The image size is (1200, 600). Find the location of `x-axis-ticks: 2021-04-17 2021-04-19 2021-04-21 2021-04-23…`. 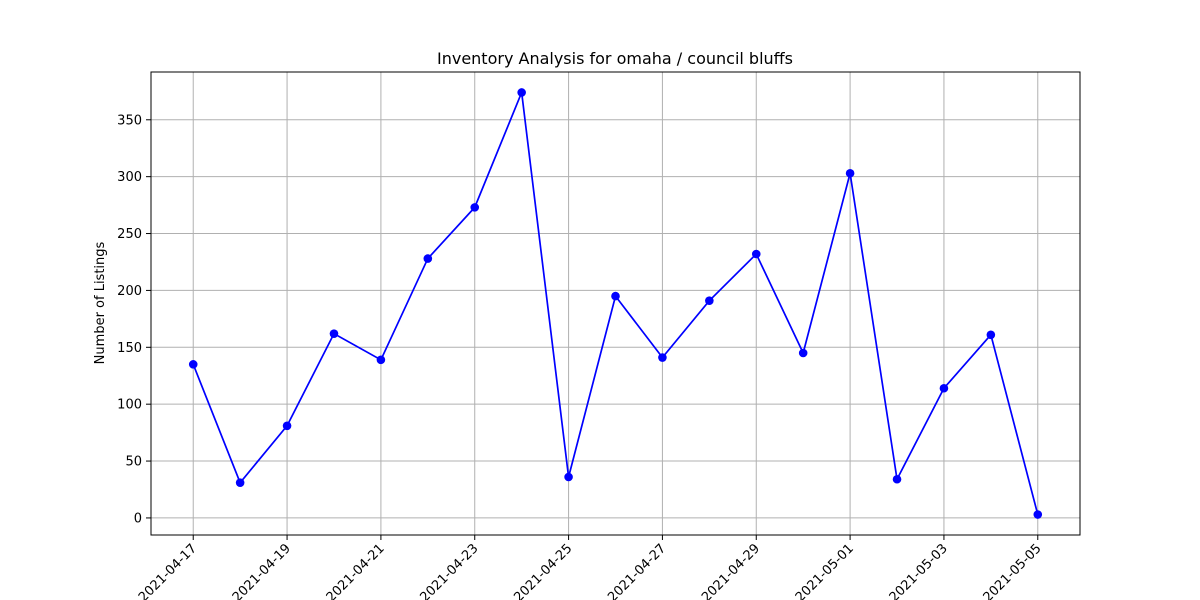

x-axis-ticks: 2021-04-17 2021-04-19 2021-04-21 2021-04-23… is located at coordinates (590, 567).